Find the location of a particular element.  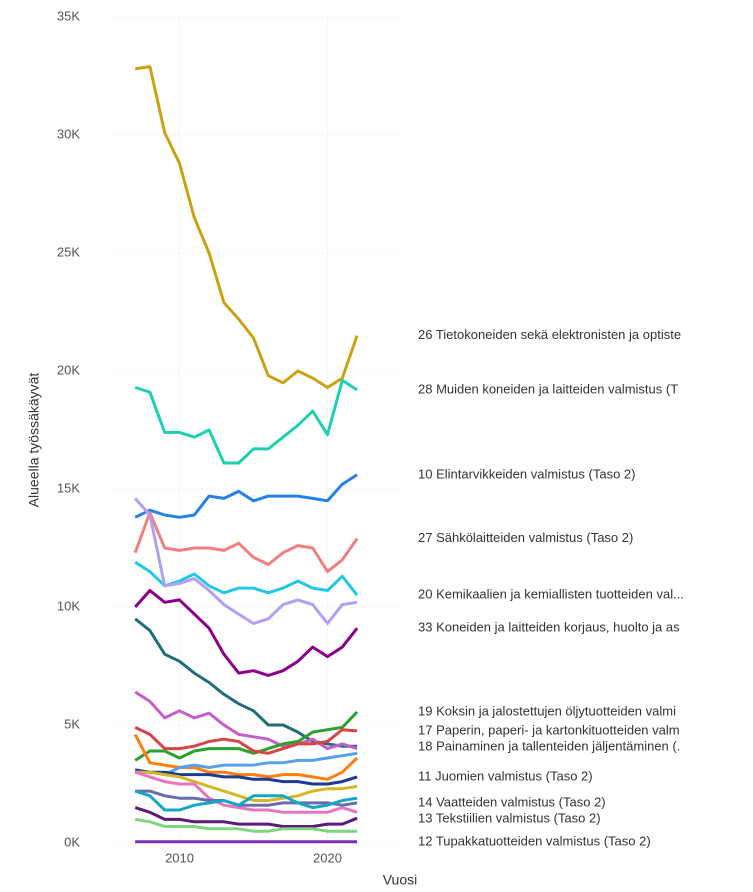

y-tick-label: 10K is located at coordinates (68, 605).